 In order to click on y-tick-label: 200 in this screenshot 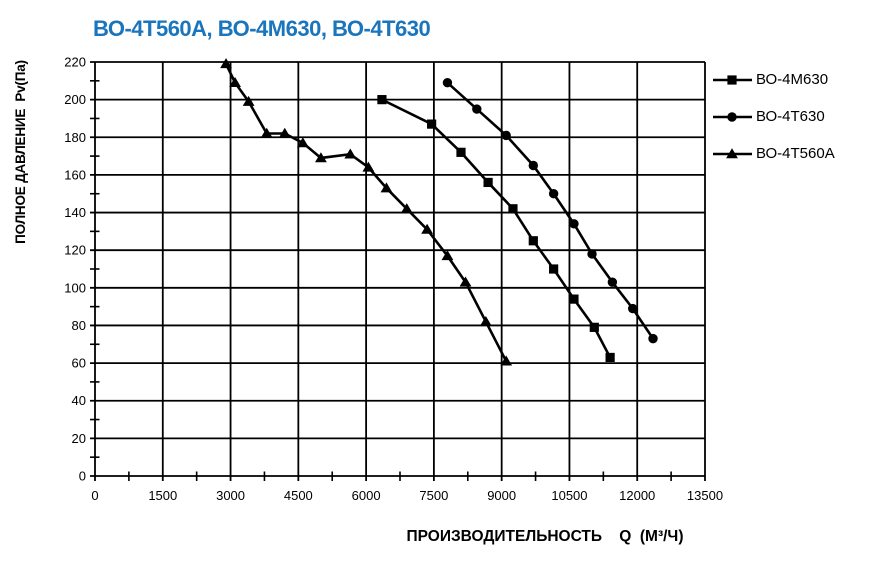, I will do `click(75, 99)`.